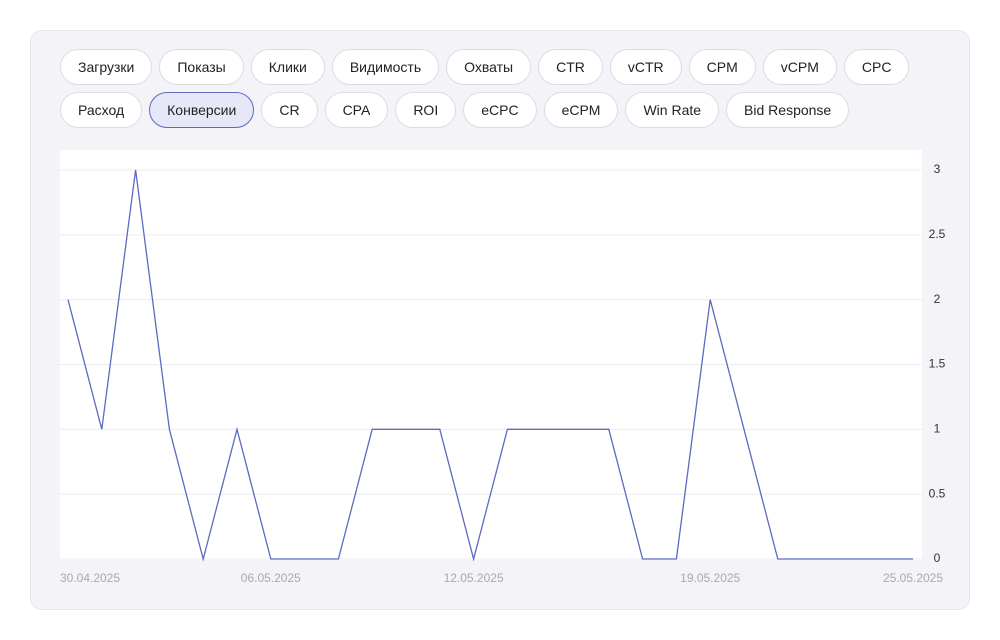 This screenshot has height=640, width=1000. I want to click on y-tick-label: 0, so click(937, 558).